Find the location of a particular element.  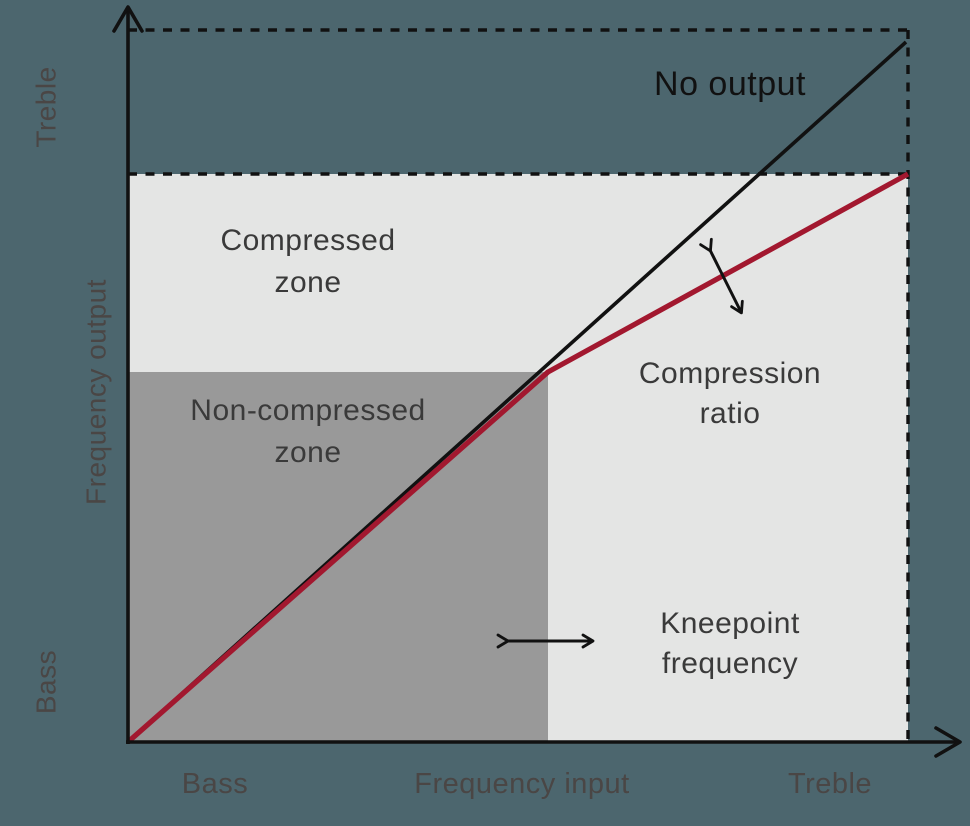

kneepoint-frequency-label-line2: frequency is located at coordinates (730, 663).